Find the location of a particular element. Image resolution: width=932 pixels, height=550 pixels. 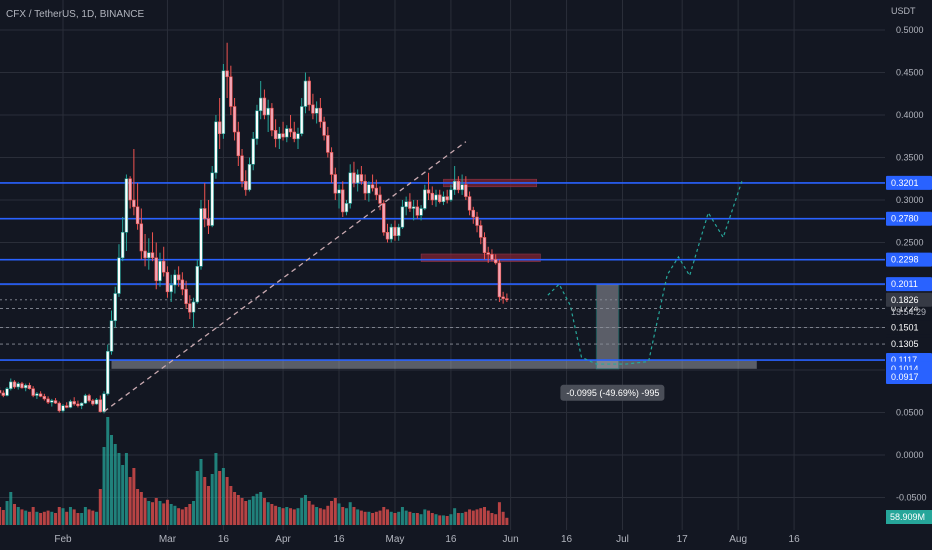

level-price-label: 0.2298 is located at coordinates (905, 260).